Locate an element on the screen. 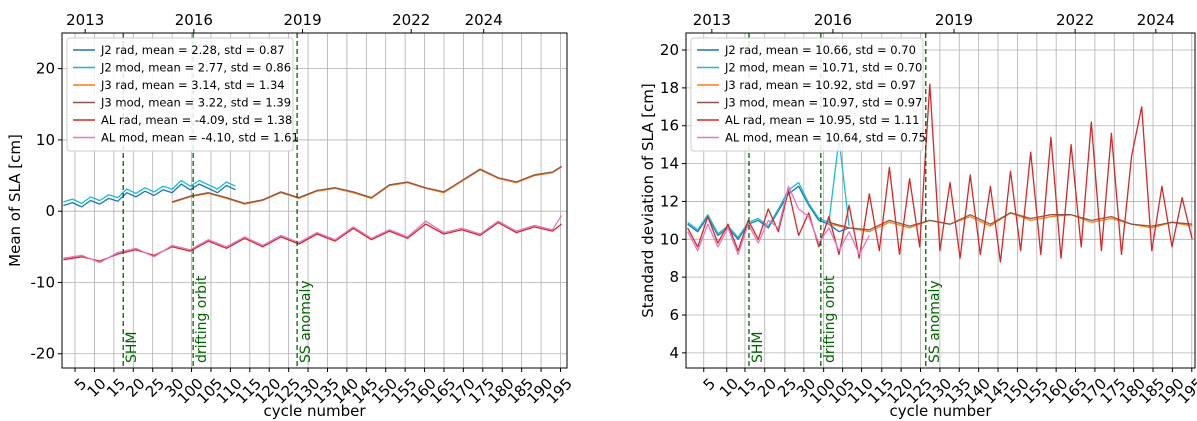  legend-label: J2 mod, mean = 2.77, std = 0.86 is located at coordinates (195, 68).